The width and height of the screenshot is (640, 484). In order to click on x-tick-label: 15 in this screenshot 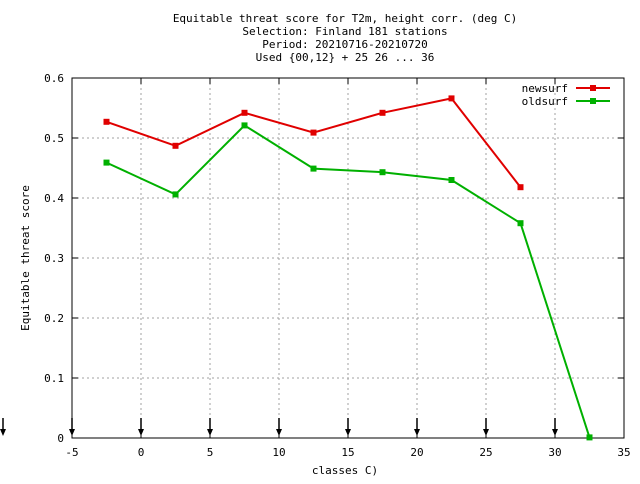, I will do `click(347, 452)`.